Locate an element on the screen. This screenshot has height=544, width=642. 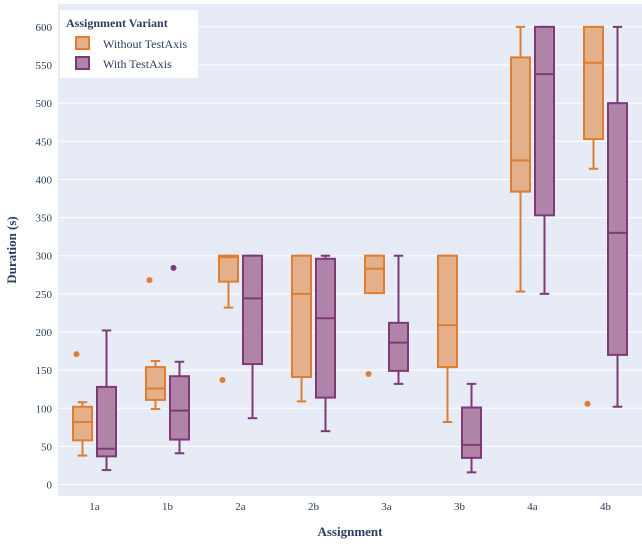
y-tick-550: 550 is located at coordinates (44, 66).